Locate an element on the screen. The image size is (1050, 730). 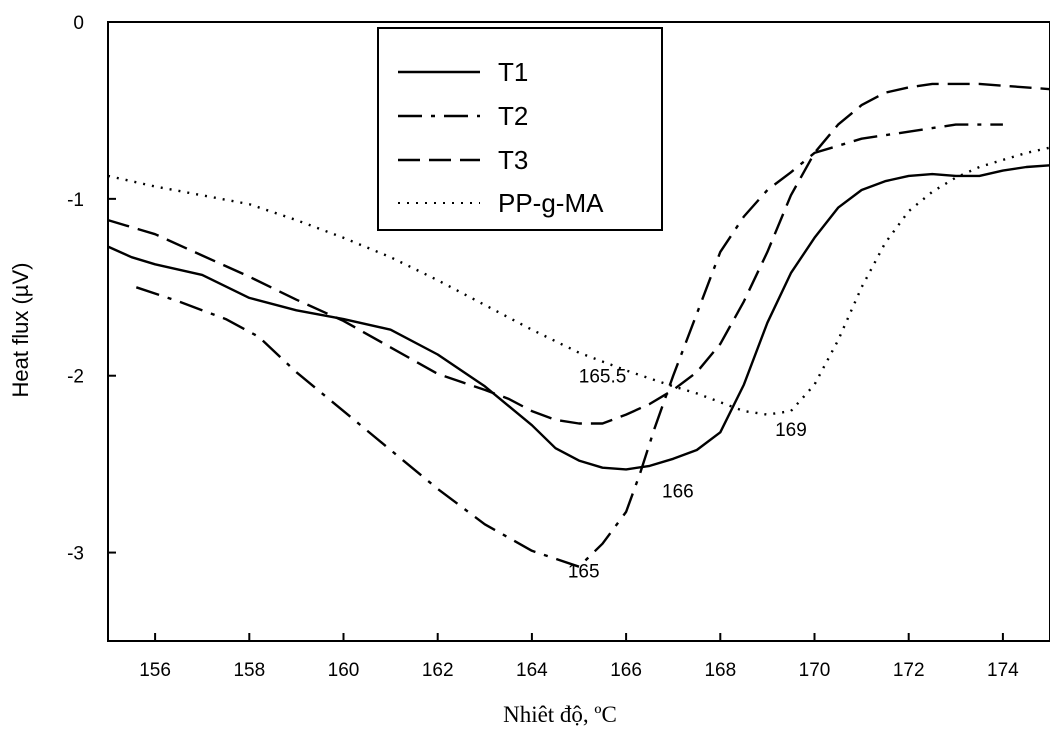
y-tick-label: -1 is located at coordinates (75, 200).